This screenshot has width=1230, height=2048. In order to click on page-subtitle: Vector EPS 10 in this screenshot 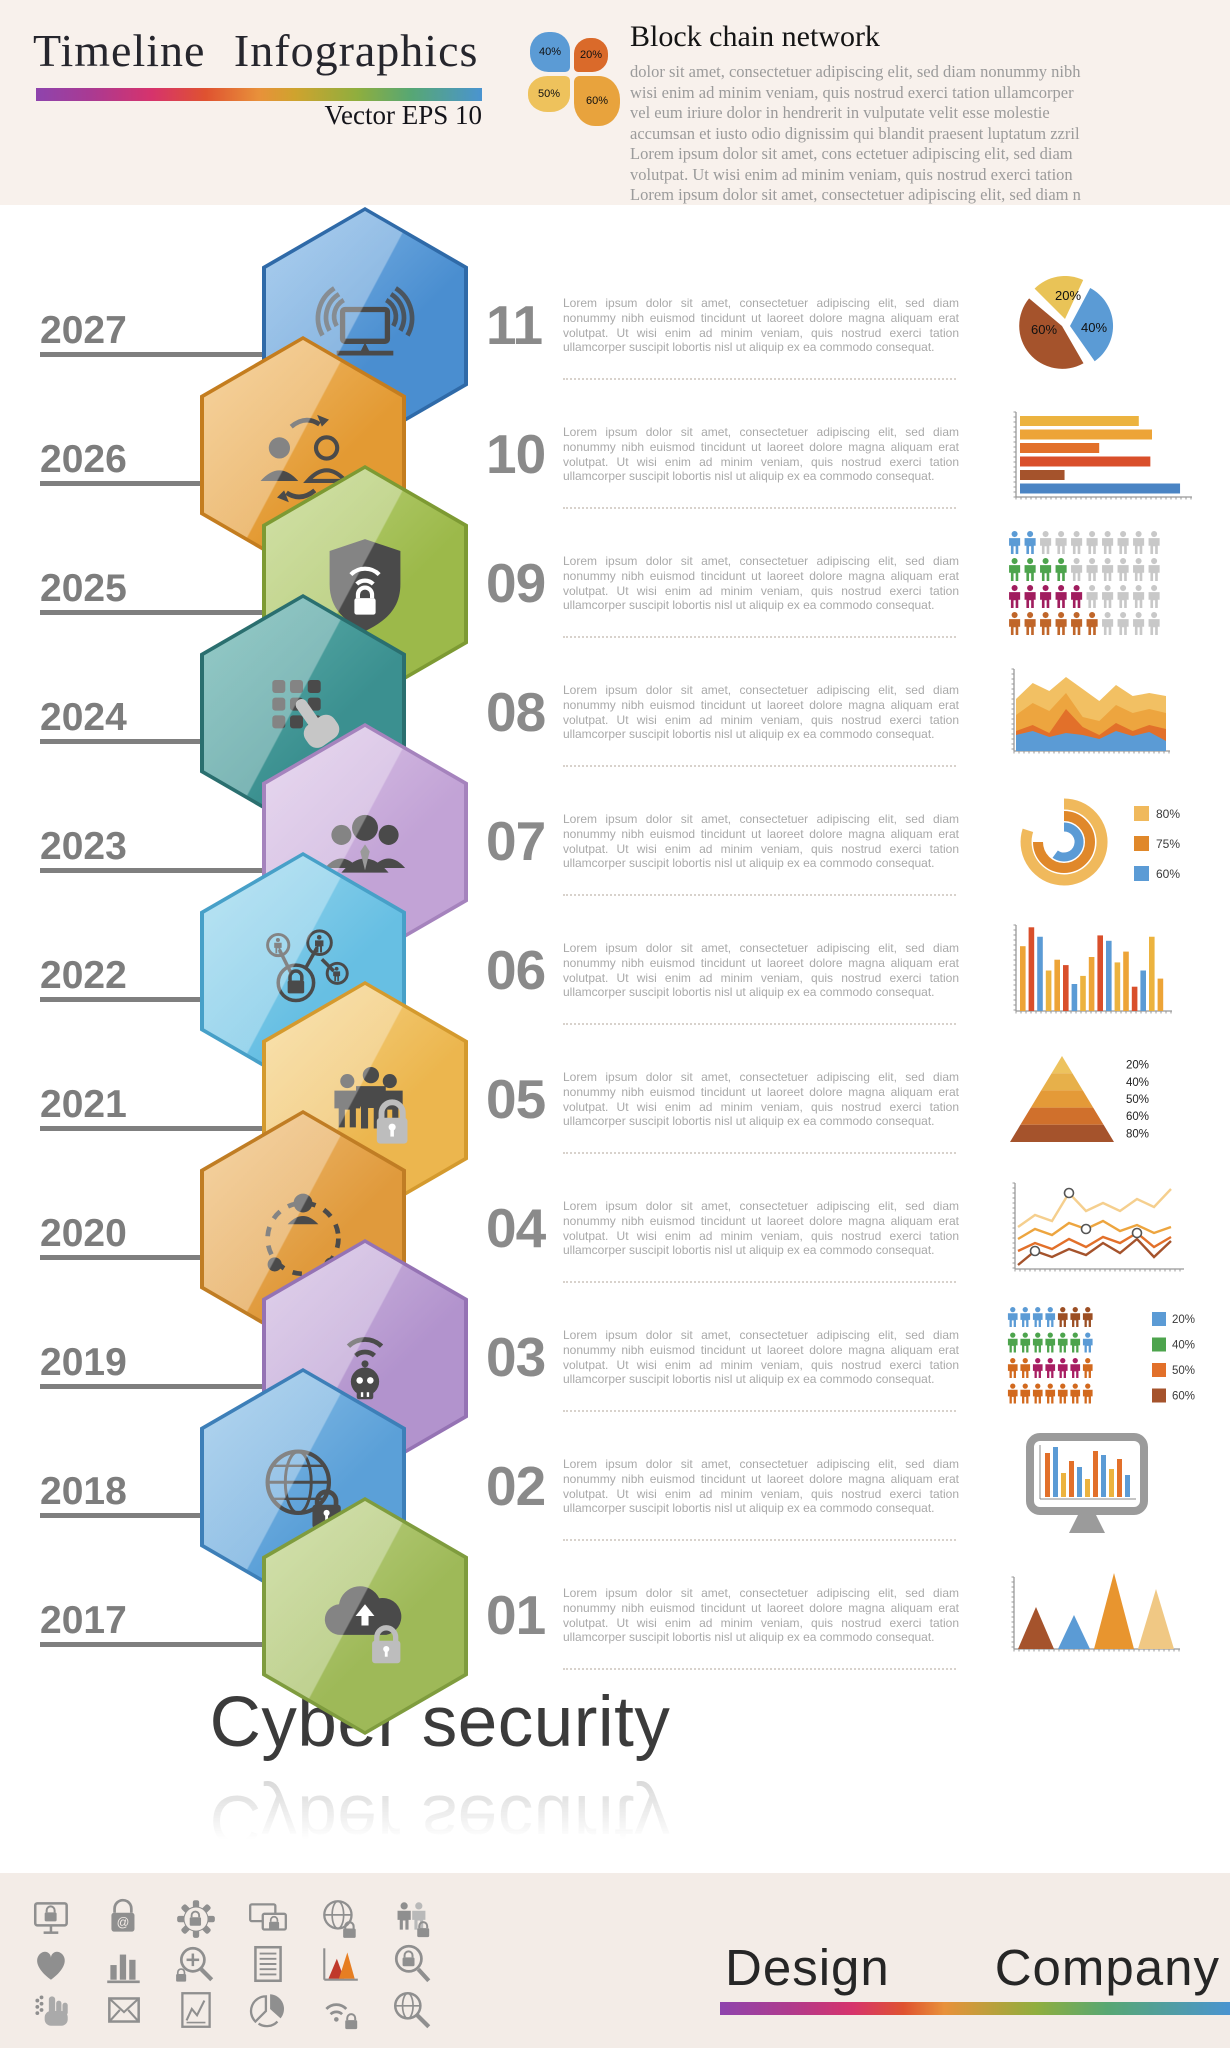, I will do `click(403, 115)`.